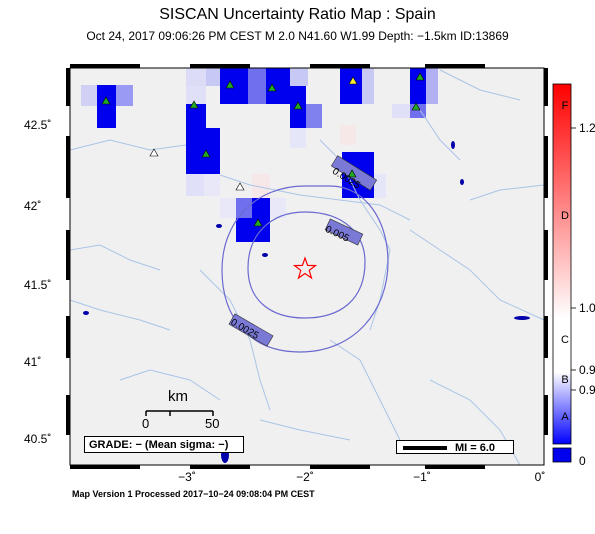 Image resolution: width=595 pixels, height=534 pixels. Describe the element at coordinates (587, 308) in the screenshot. I see `colorbar-value: 1.0` at that location.